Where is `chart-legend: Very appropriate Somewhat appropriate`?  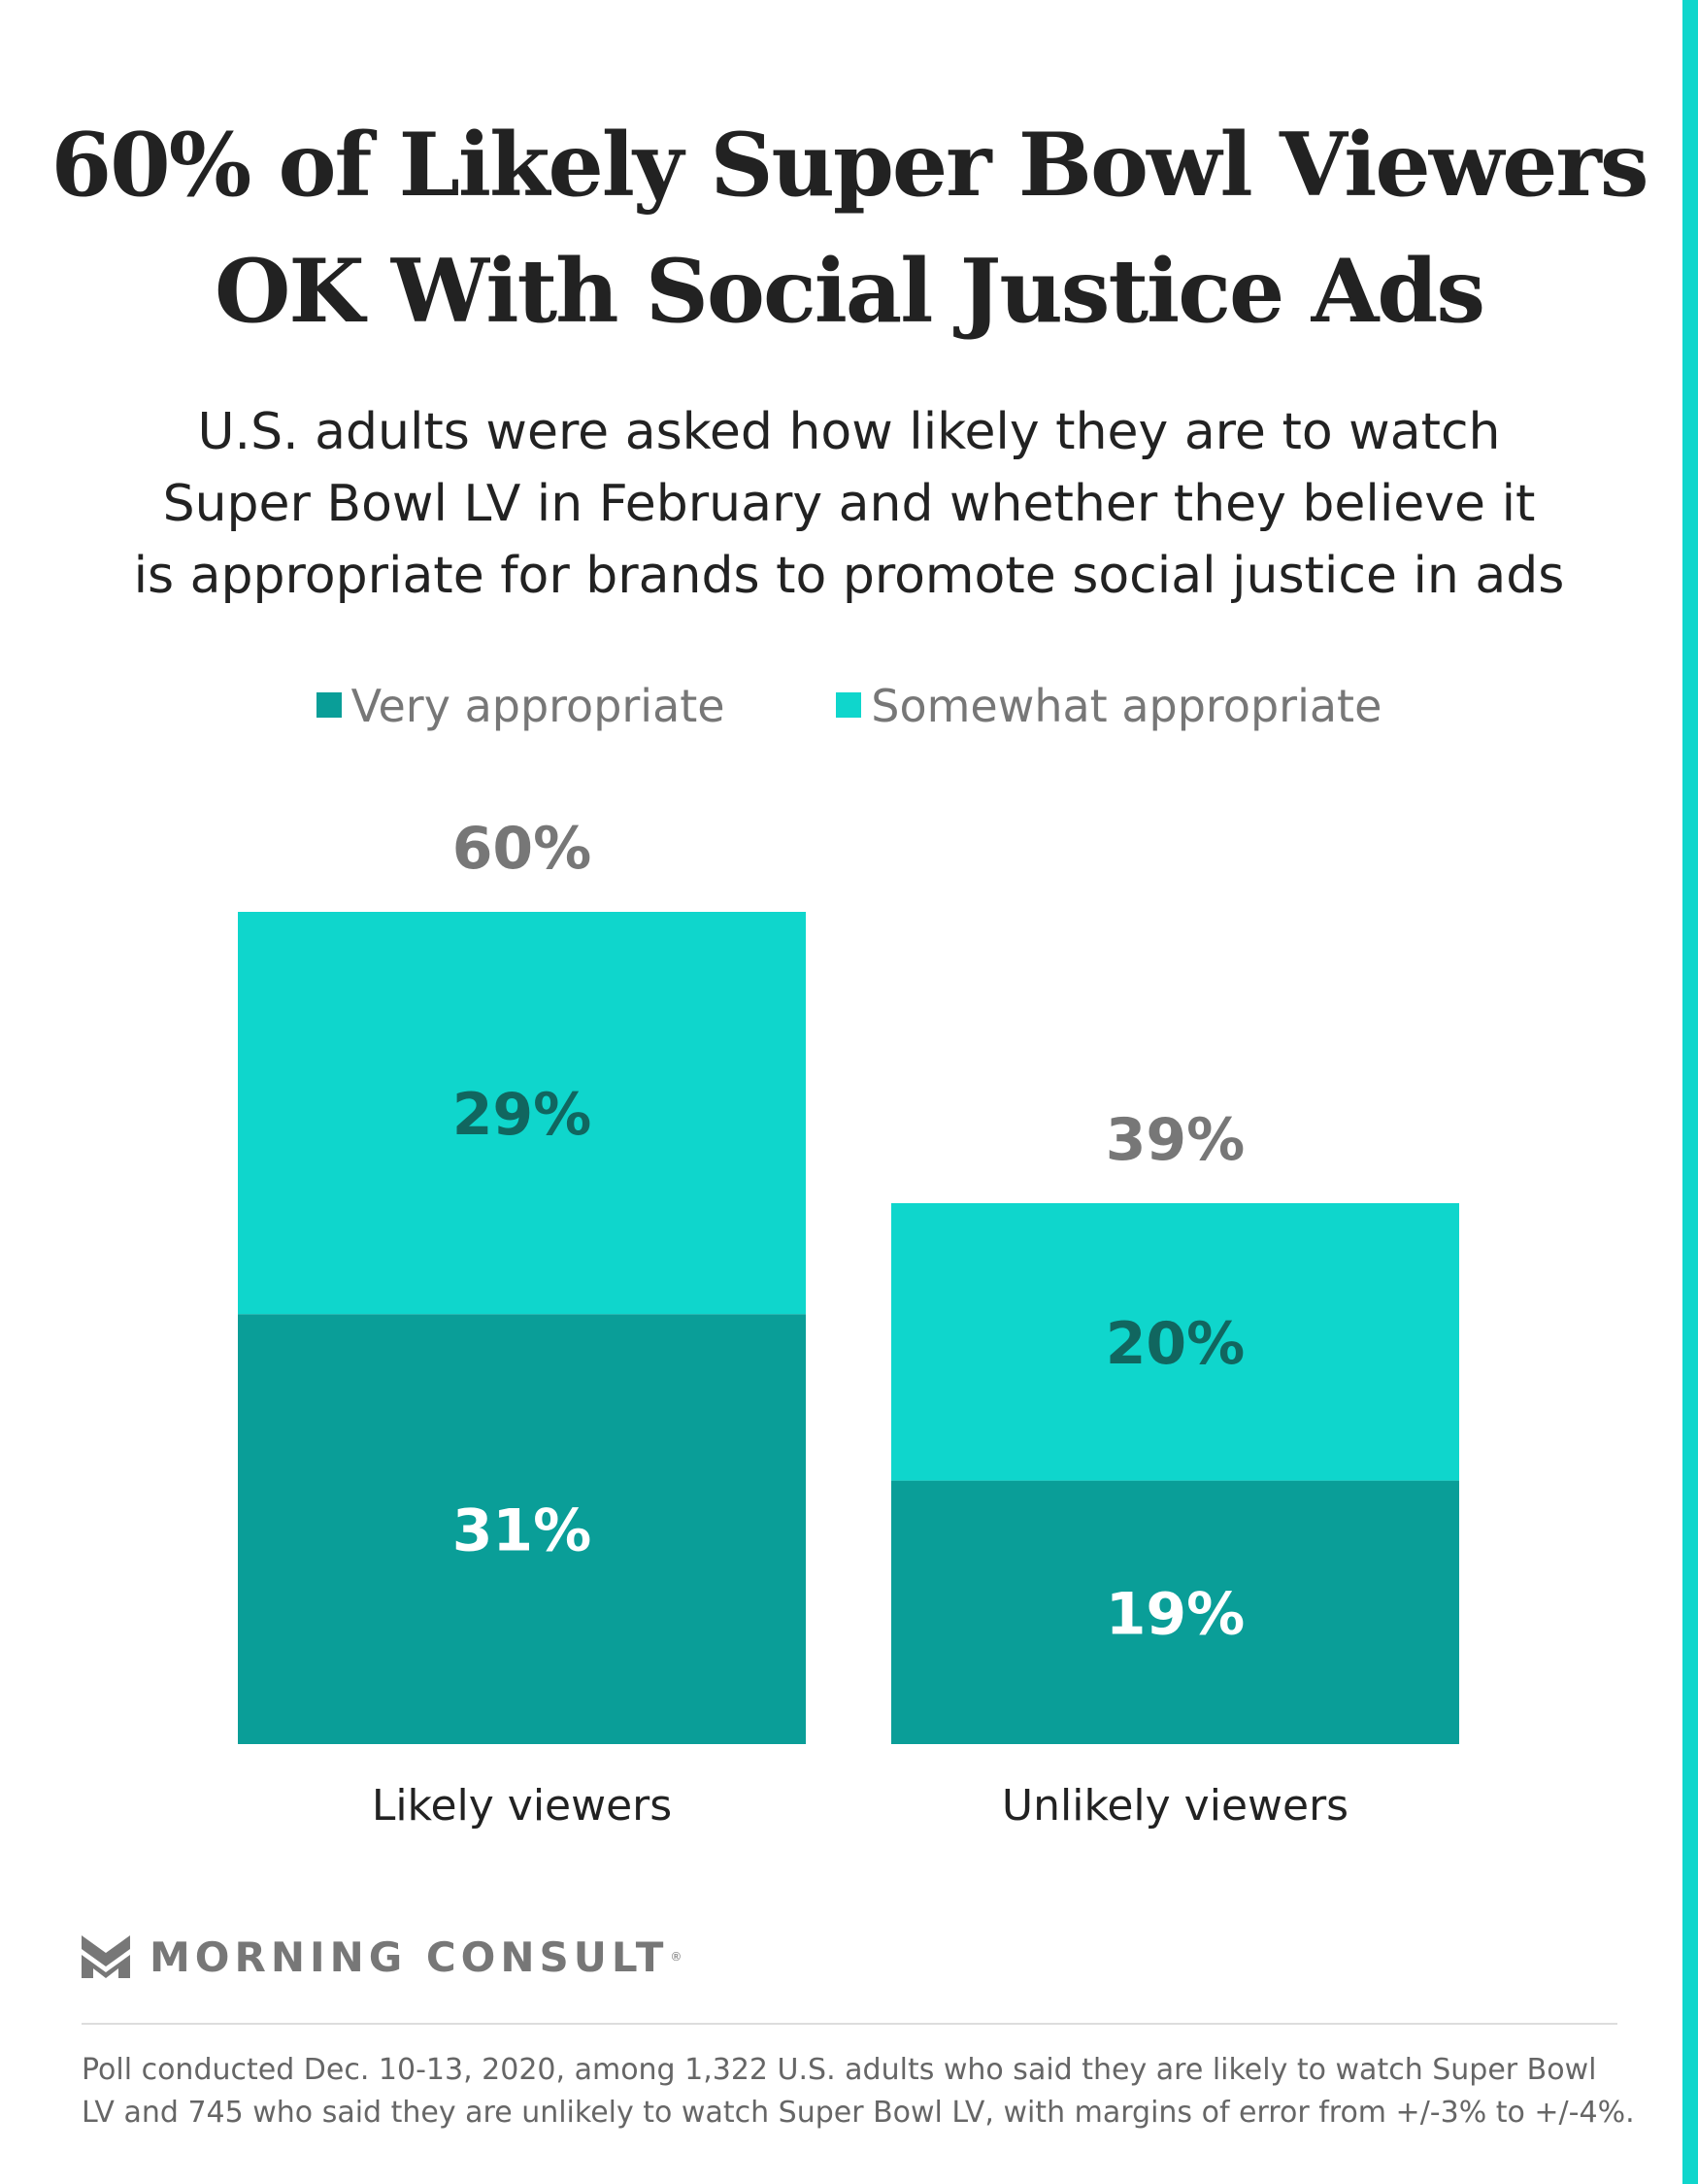
chart-legend: Very appropriate Somewhat appropriate is located at coordinates (849, 706).